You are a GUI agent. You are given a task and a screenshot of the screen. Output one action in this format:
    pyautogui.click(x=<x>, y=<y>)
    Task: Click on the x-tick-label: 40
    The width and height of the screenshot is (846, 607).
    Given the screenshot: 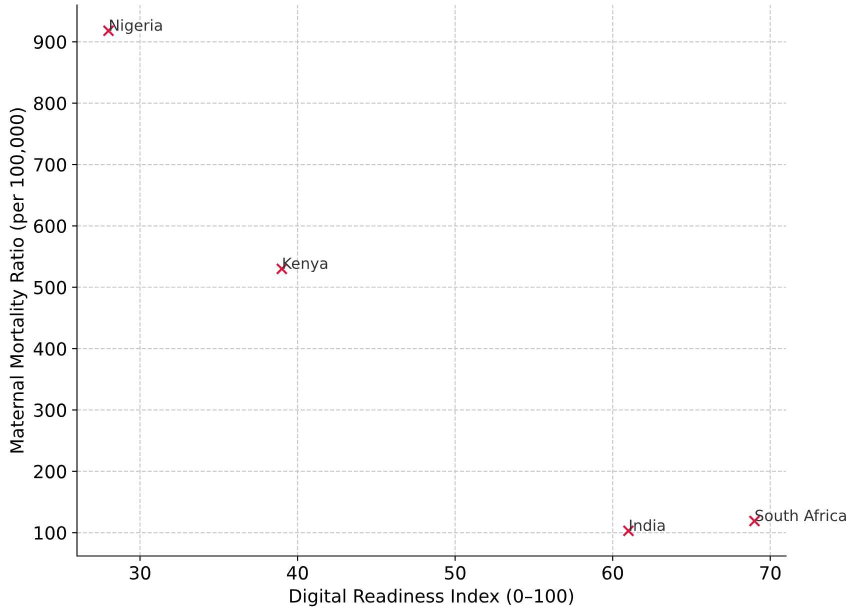 What is the action you would take?
    pyautogui.click(x=297, y=573)
    